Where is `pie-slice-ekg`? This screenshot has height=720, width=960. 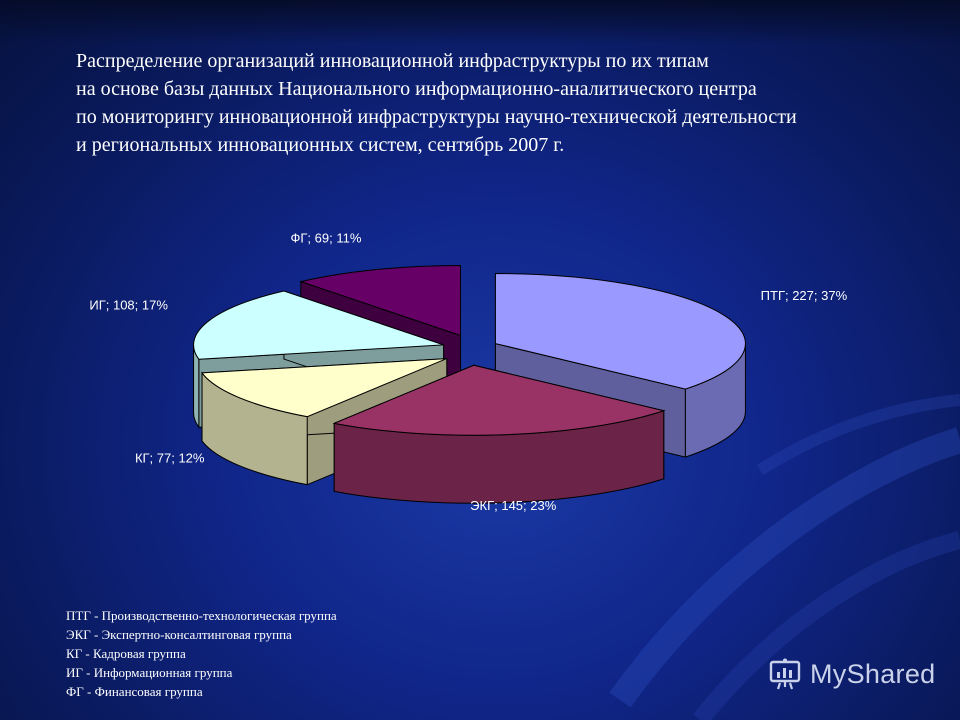 pie-slice-ekg is located at coordinates (499, 434).